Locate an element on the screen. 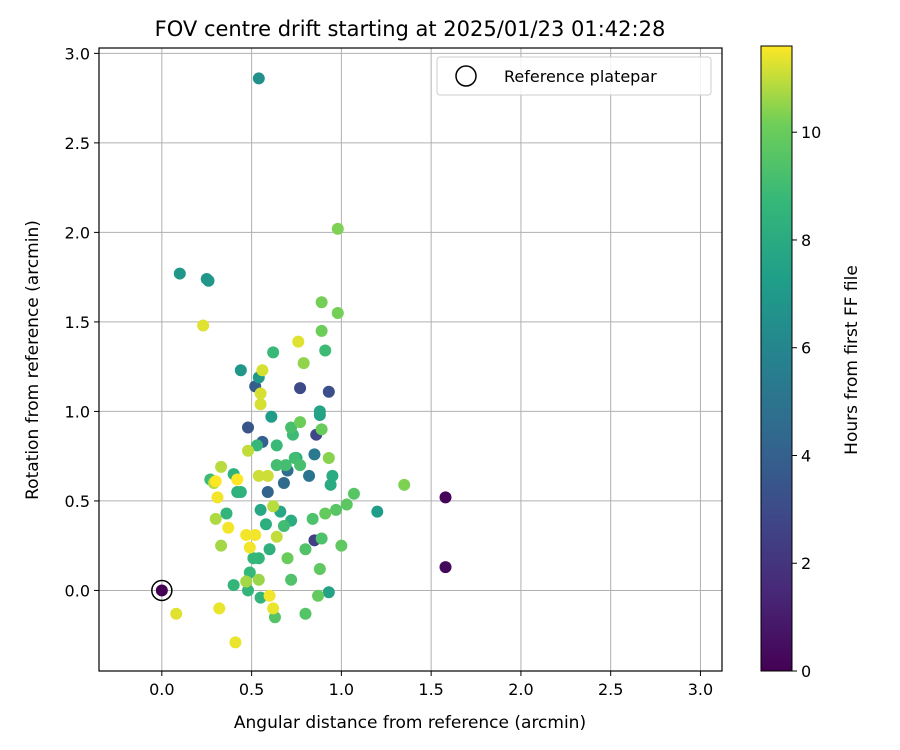 This screenshot has height=750, width=900. colorbar: 0 2 4 6 8 10 Hours from first FF file is located at coordinates (811, 363).